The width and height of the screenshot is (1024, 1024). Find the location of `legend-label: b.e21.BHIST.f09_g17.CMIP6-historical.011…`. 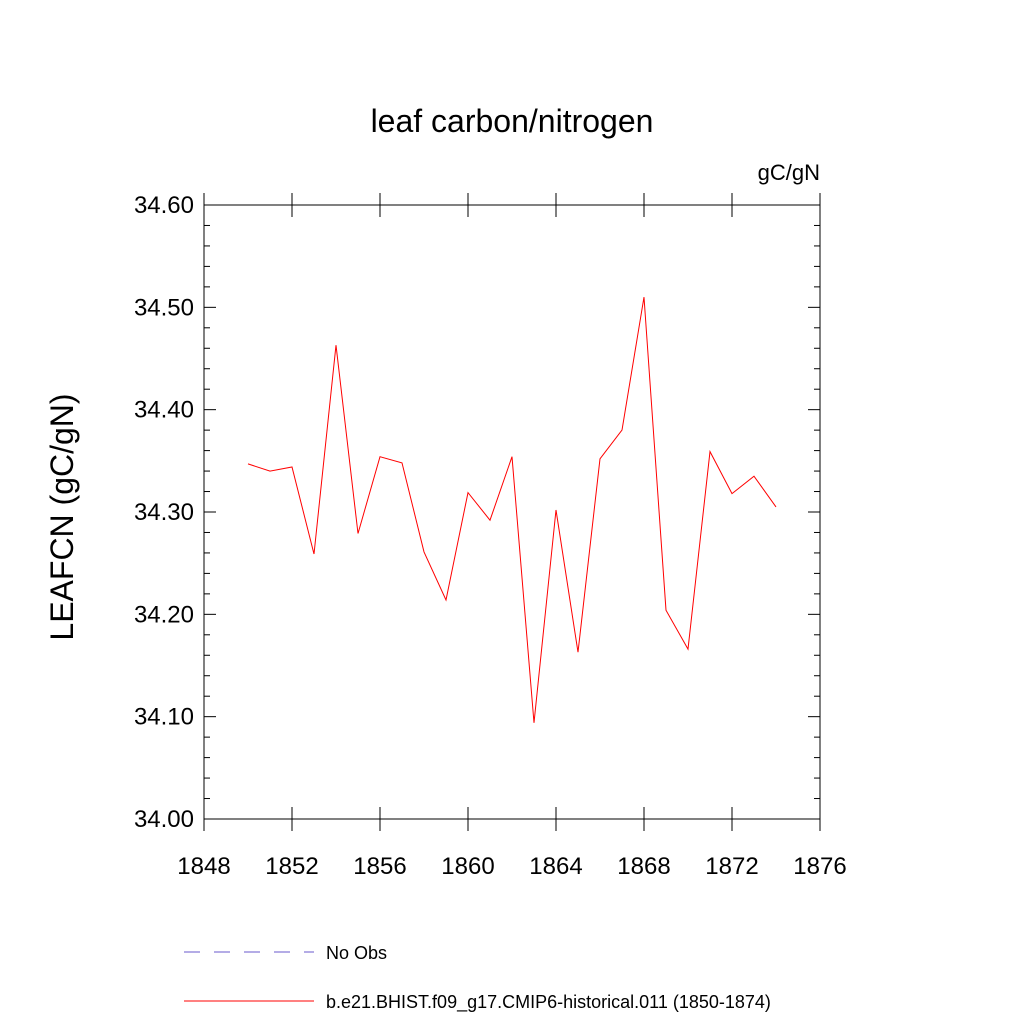

legend-label: b.e21.BHIST.f09_g17.CMIP6-historical.011… is located at coordinates (548, 1002).